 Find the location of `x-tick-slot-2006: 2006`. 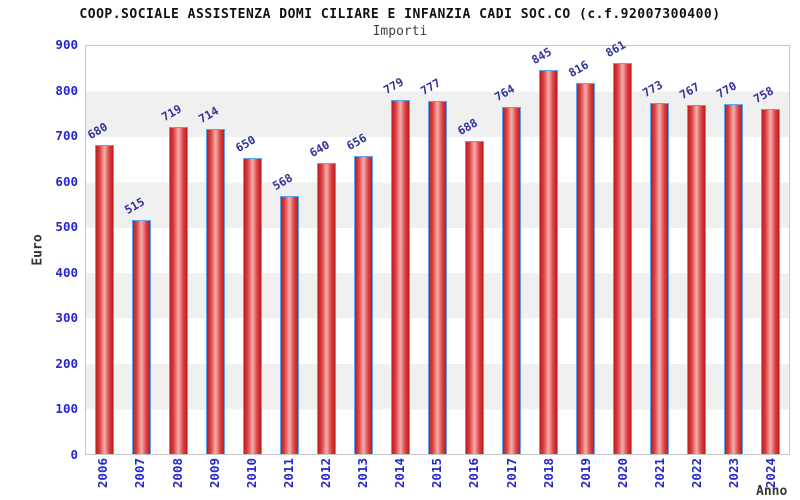

x-tick-slot-2006: 2006 is located at coordinates (103, 479).